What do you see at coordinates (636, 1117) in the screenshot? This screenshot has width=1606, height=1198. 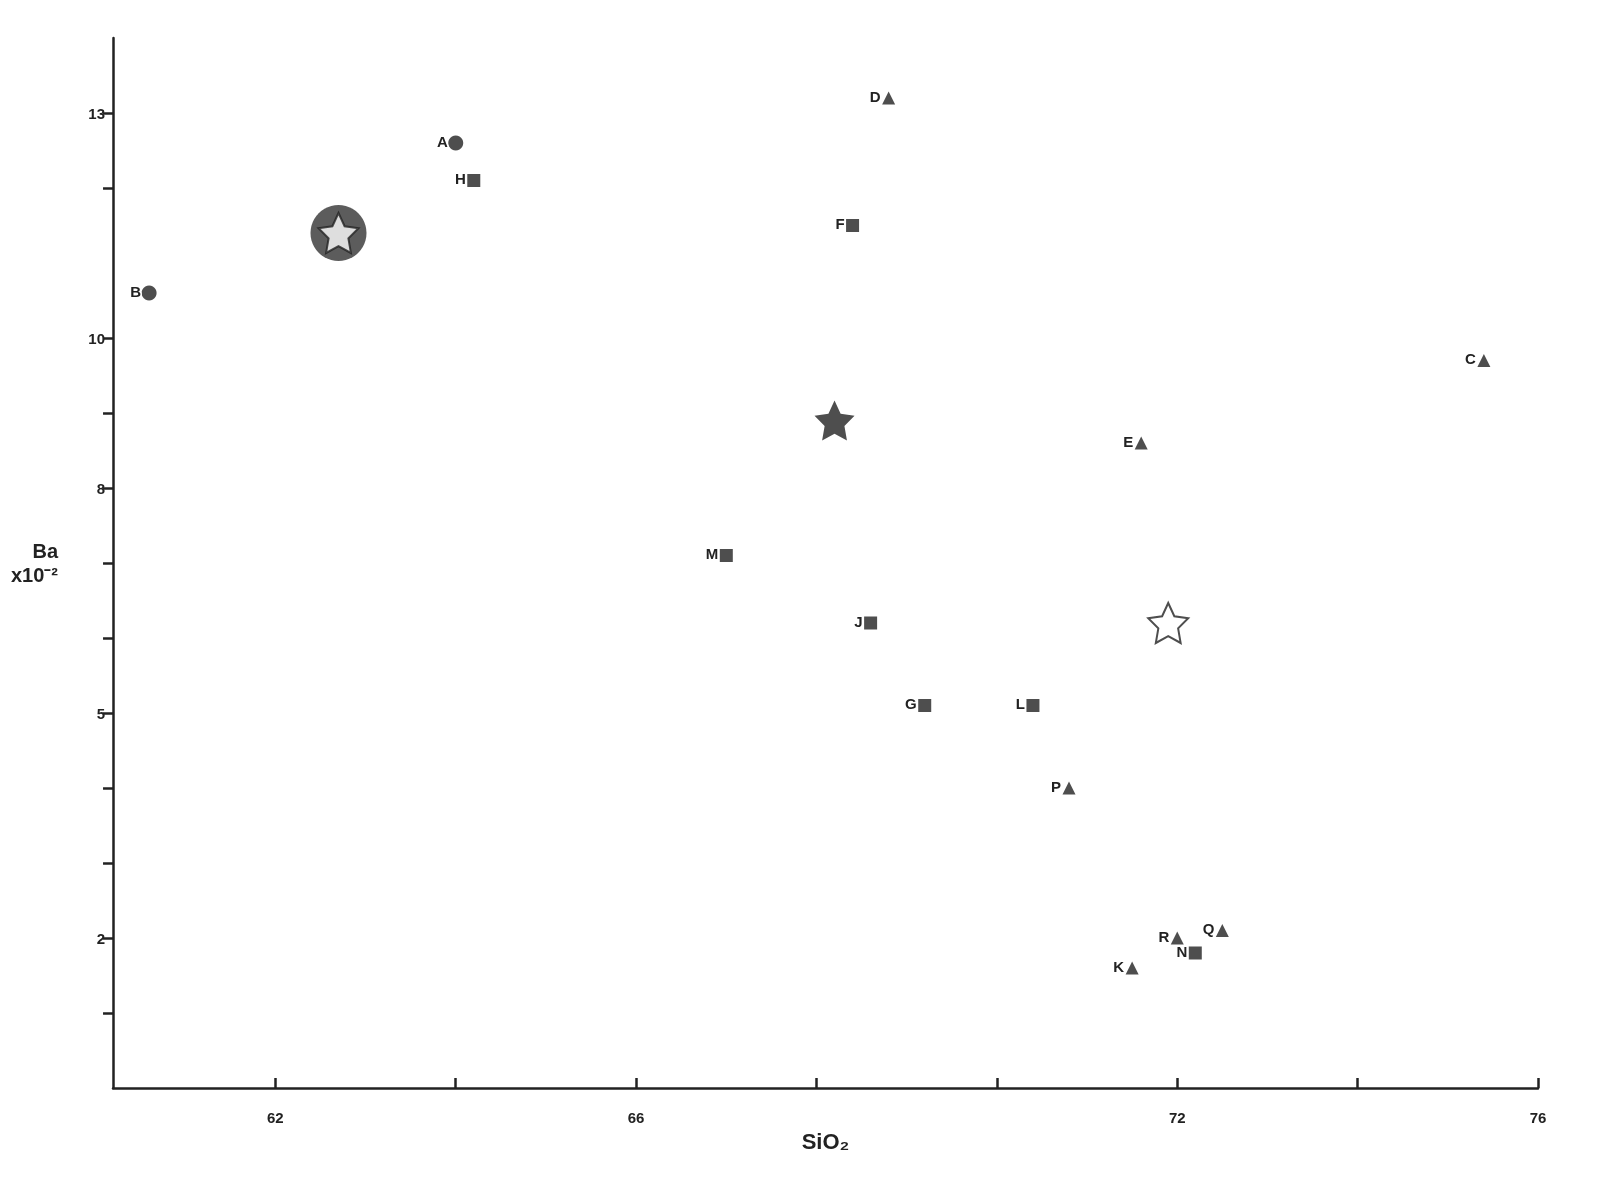 I see `x-tick-label: 66` at bounding box center [636, 1117].